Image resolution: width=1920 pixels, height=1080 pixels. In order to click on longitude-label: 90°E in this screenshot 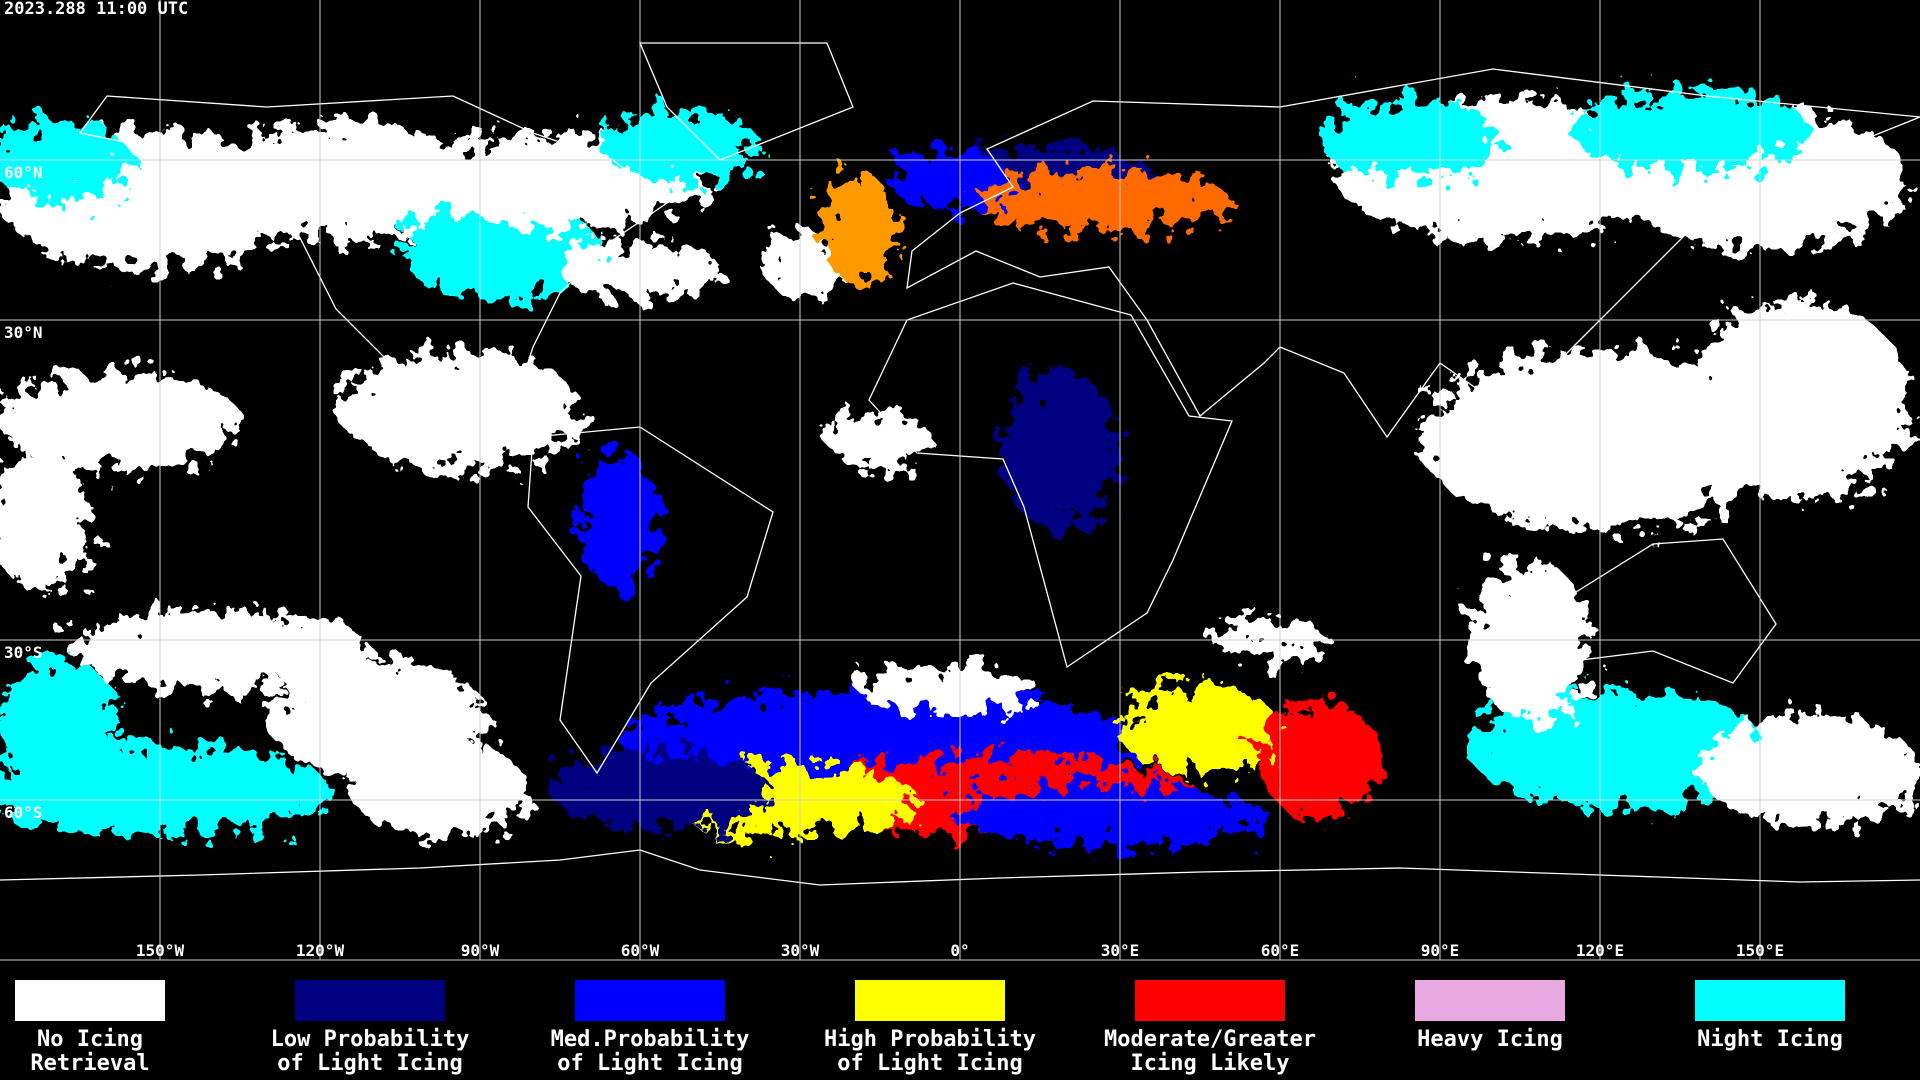, I will do `click(1440, 950)`.